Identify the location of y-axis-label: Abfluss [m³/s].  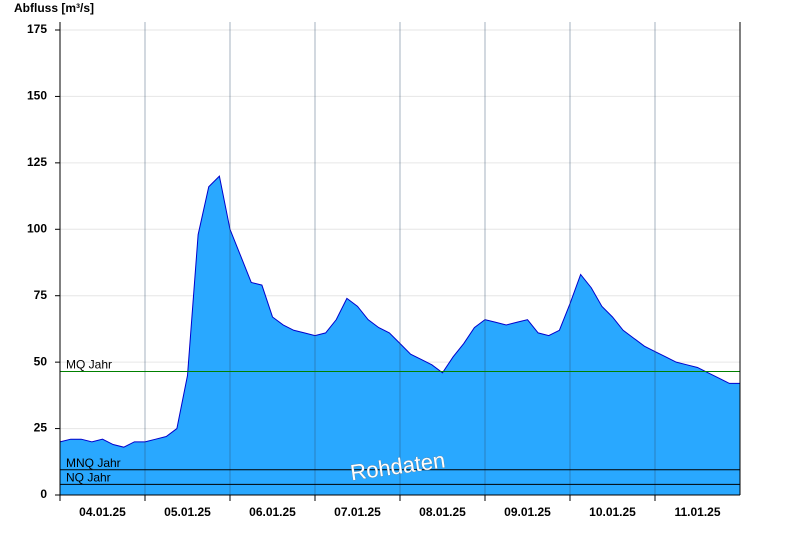
(54, 8).